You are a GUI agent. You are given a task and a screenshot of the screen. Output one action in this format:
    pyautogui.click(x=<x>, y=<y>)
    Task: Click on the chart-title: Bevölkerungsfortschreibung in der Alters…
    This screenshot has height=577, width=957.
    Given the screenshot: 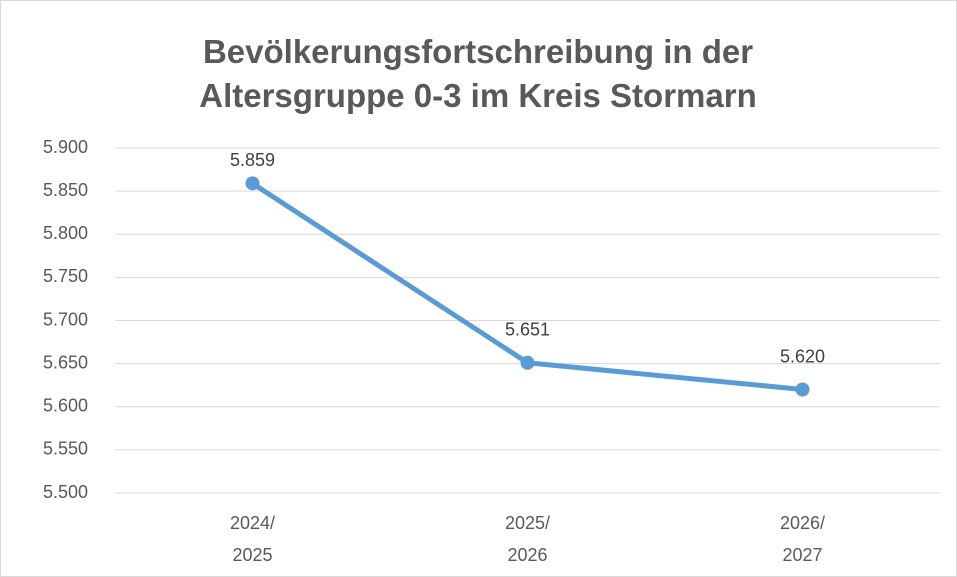 What is the action you would take?
    pyautogui.click(x=478, y=73)
    